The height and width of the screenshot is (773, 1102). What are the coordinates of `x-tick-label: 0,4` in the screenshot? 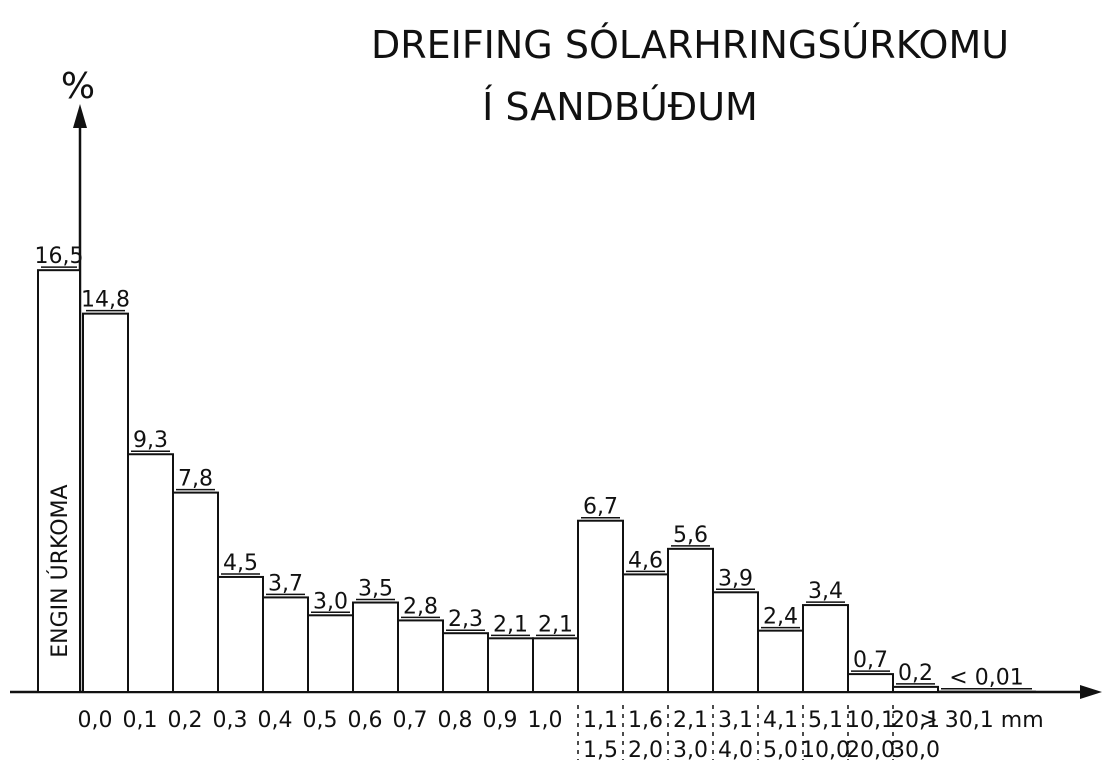 It's located at (275, 720).